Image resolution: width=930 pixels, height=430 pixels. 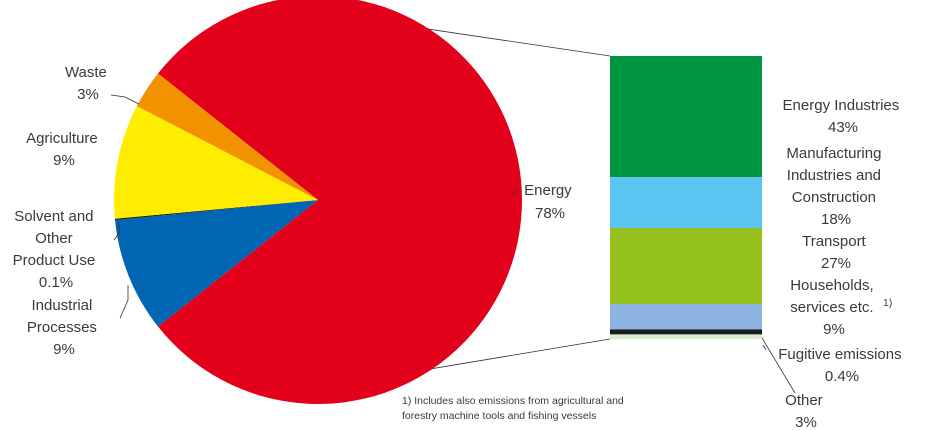 I want to click on label-solvent-line1: Solvent and, so click(x=53, y=216).